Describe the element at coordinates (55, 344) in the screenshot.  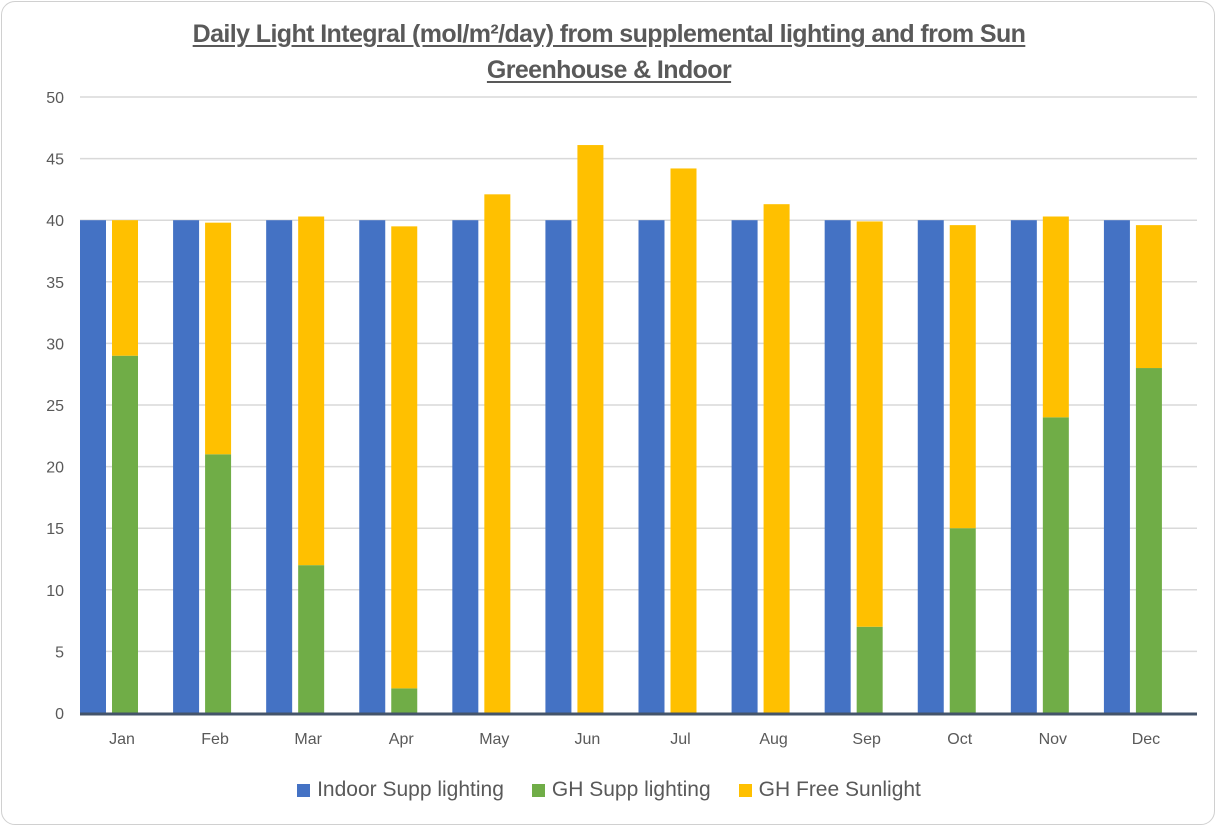
I see `y-tick-label: 30` at that location.